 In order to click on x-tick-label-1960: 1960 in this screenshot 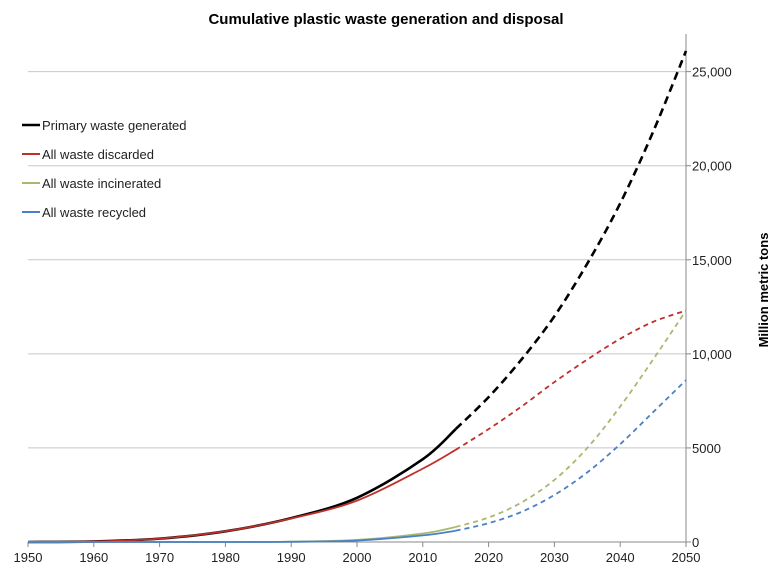, I will do `click(93, 557)`.